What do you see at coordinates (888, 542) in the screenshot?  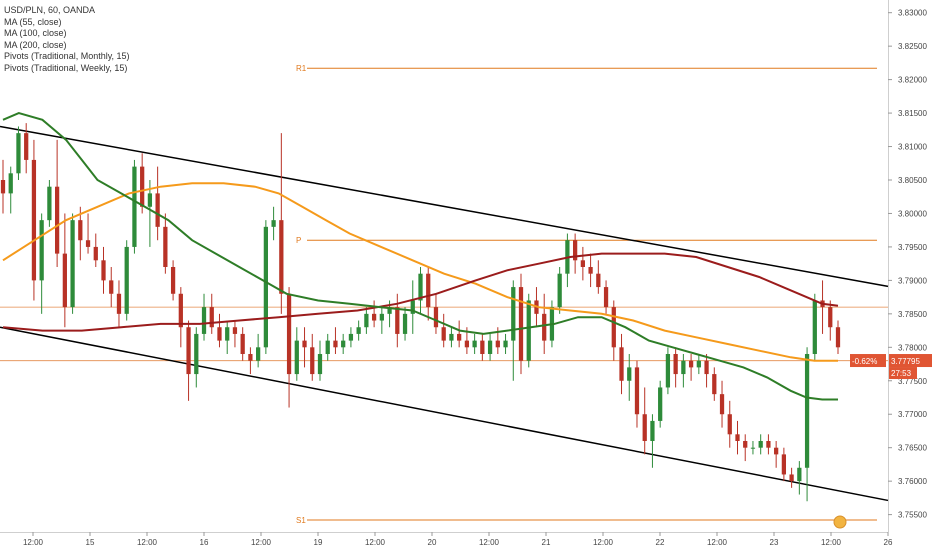 I see `x-tick-label: 26` at bounding box center [888, 542].